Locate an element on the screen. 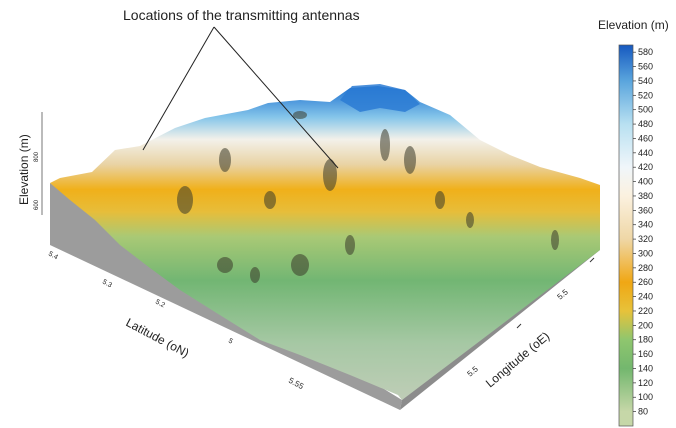 The height and width of the screenshot is (428, 676). latitude-tick-1: 5.4 is located at coordinates (53, 256).